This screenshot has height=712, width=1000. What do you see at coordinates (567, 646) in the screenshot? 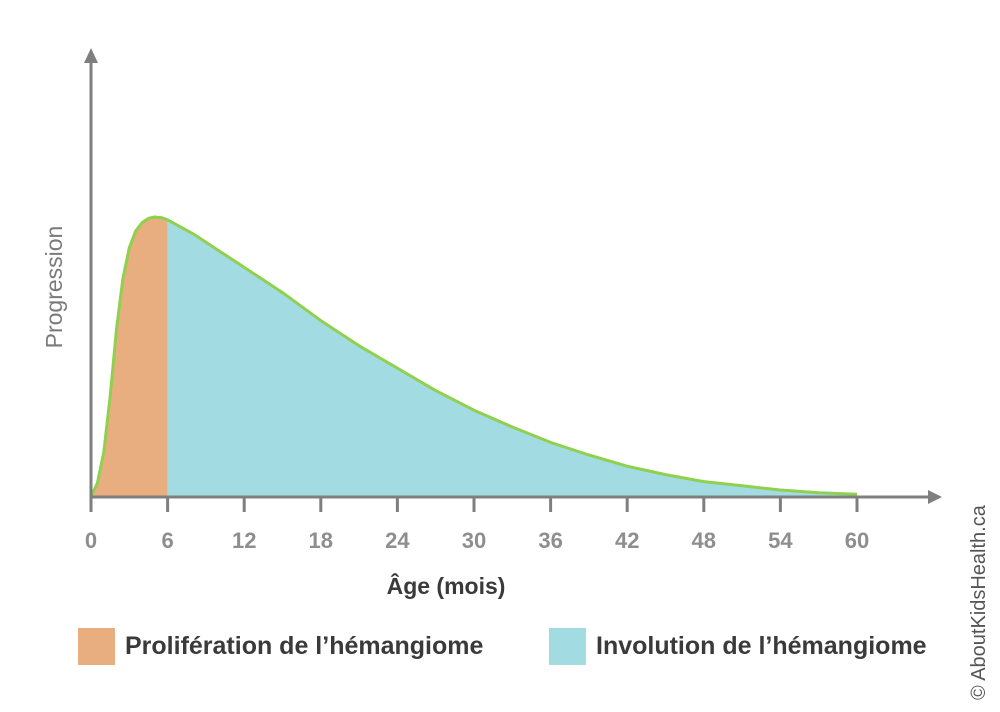
I see `legend-swatch-involution` at bounding box center [567, 646].